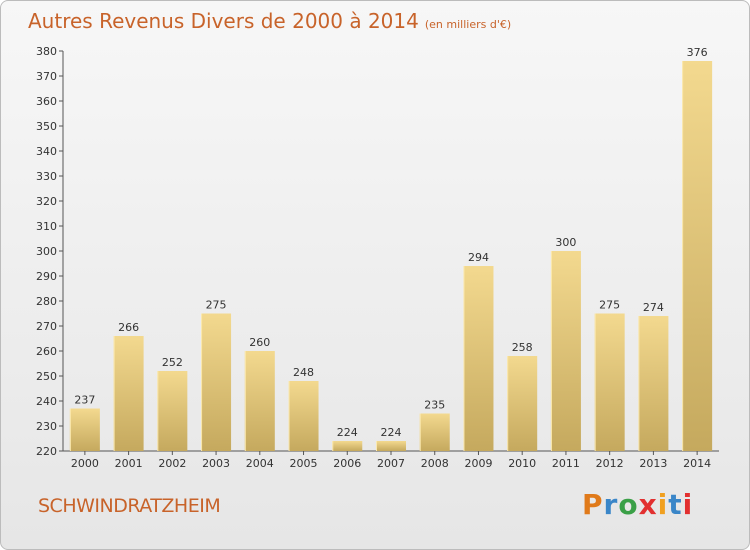  Describe the element at coordinates (216, 382) in the screenshot. I see `bar-2003` at that location.